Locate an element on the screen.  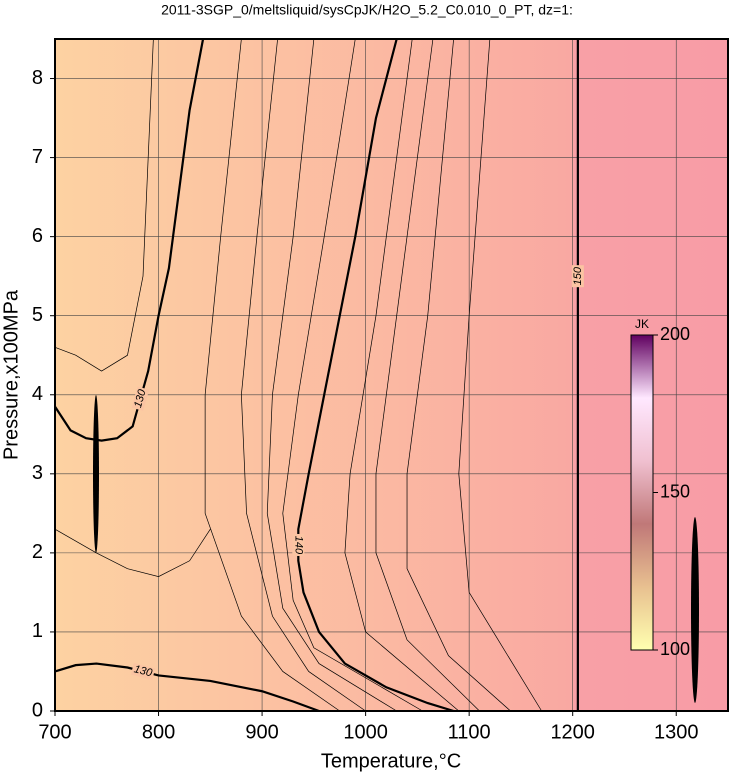
y-tick-label: 2 is located at coordinates (37, 552).